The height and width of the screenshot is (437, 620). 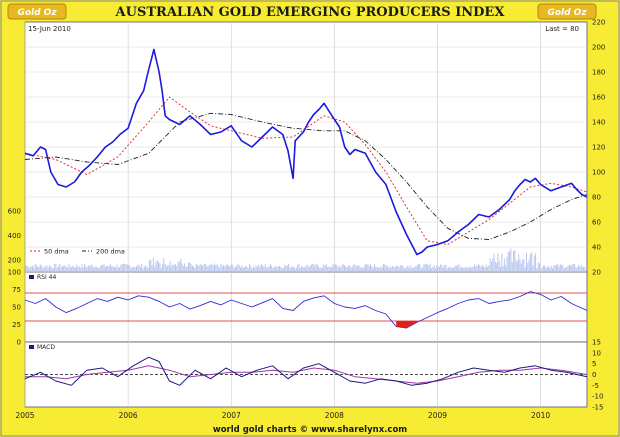 I want to click on volume-tick-label: 600, so click(x=14, y=212).